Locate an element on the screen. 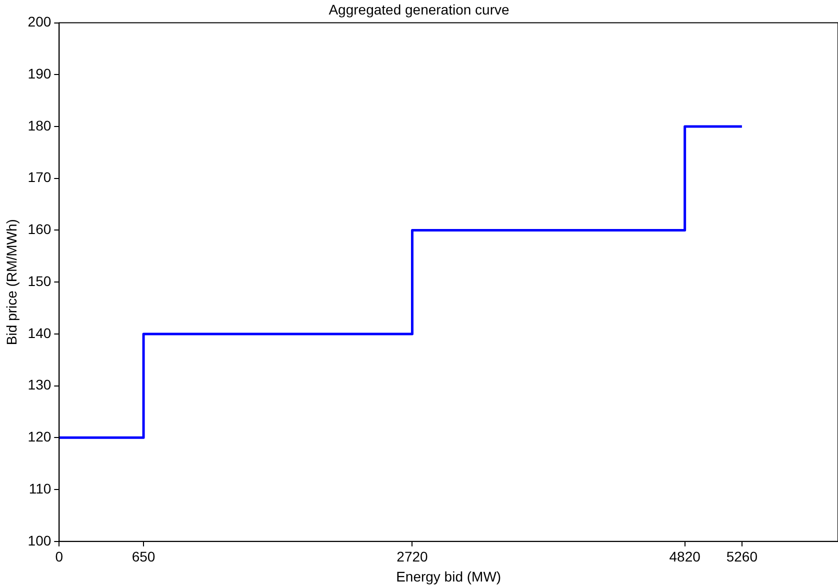  chart-title: Aggregated generation curve is located at coordinates (419, 9).